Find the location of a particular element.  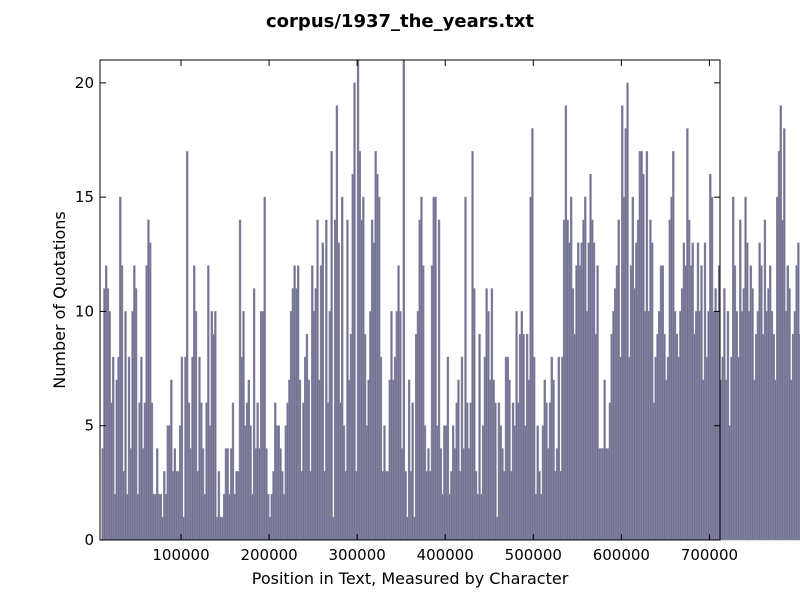

x-tick-label: 200000 is located at coordinates (268, 555).